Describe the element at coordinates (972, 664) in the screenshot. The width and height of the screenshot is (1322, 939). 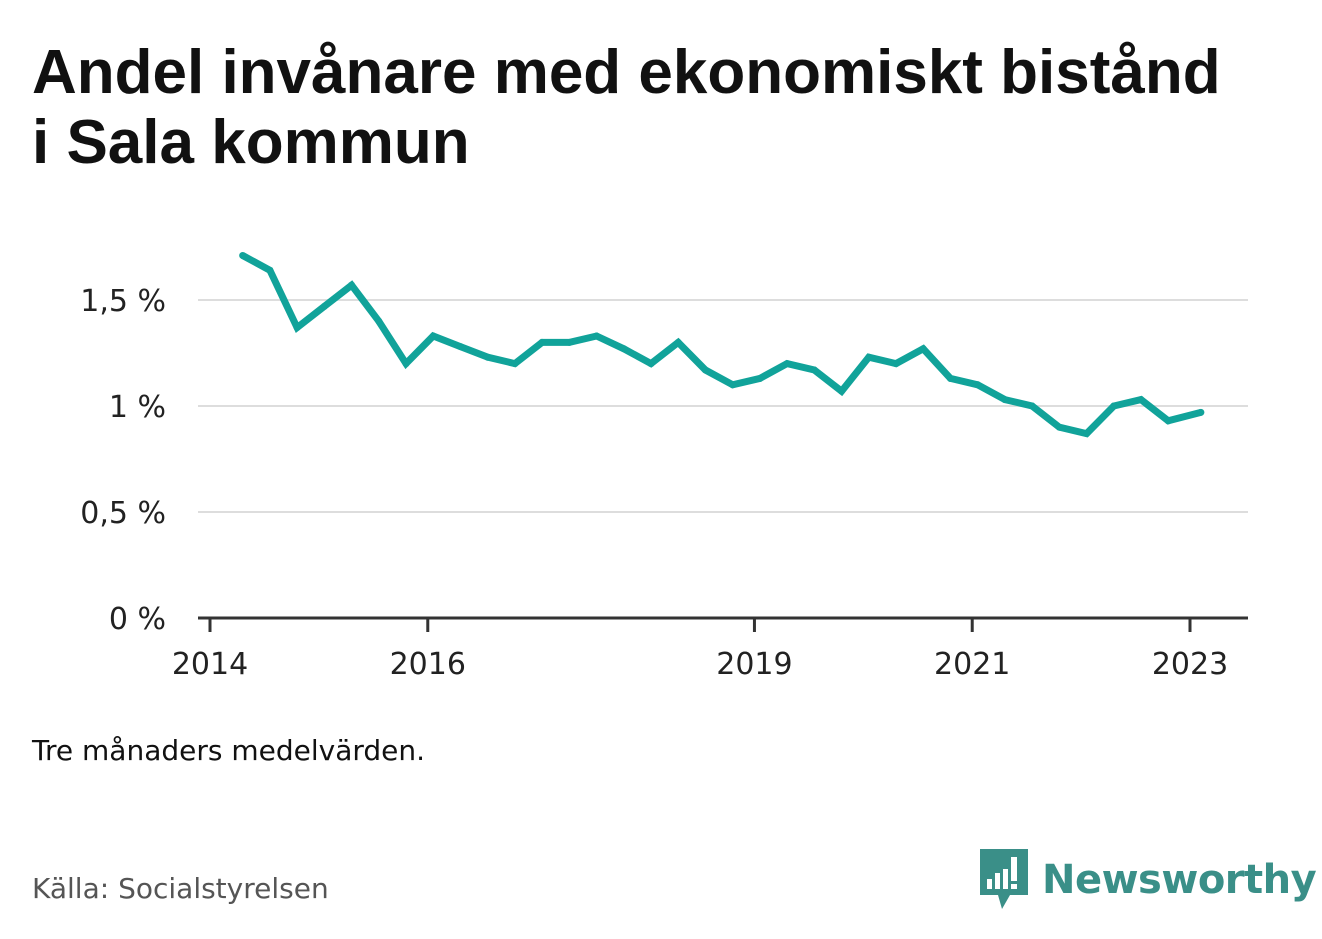
I see `x-tick-label: 2021` at that location.